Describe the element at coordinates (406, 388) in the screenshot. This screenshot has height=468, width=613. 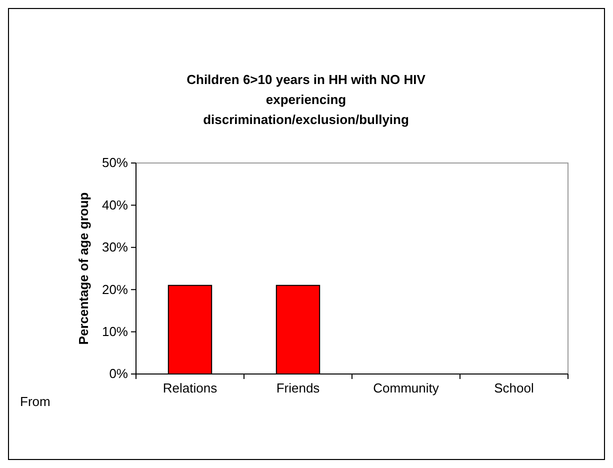
I see `x-tick-label: Community` at that location.